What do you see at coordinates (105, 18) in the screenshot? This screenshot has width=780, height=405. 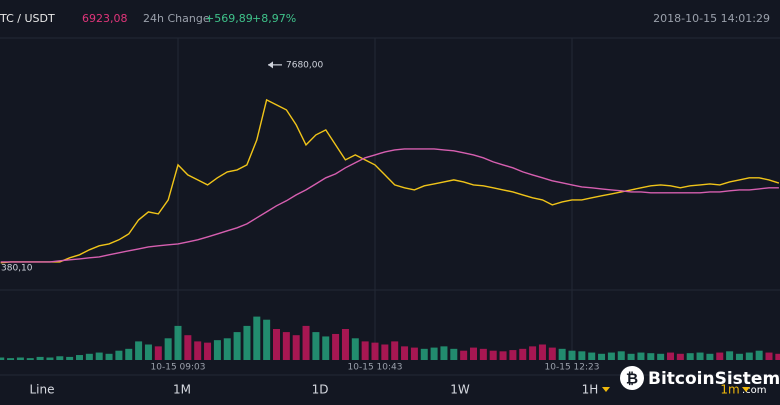 I see `price: 6923,08` at bounding box center [105, 18].